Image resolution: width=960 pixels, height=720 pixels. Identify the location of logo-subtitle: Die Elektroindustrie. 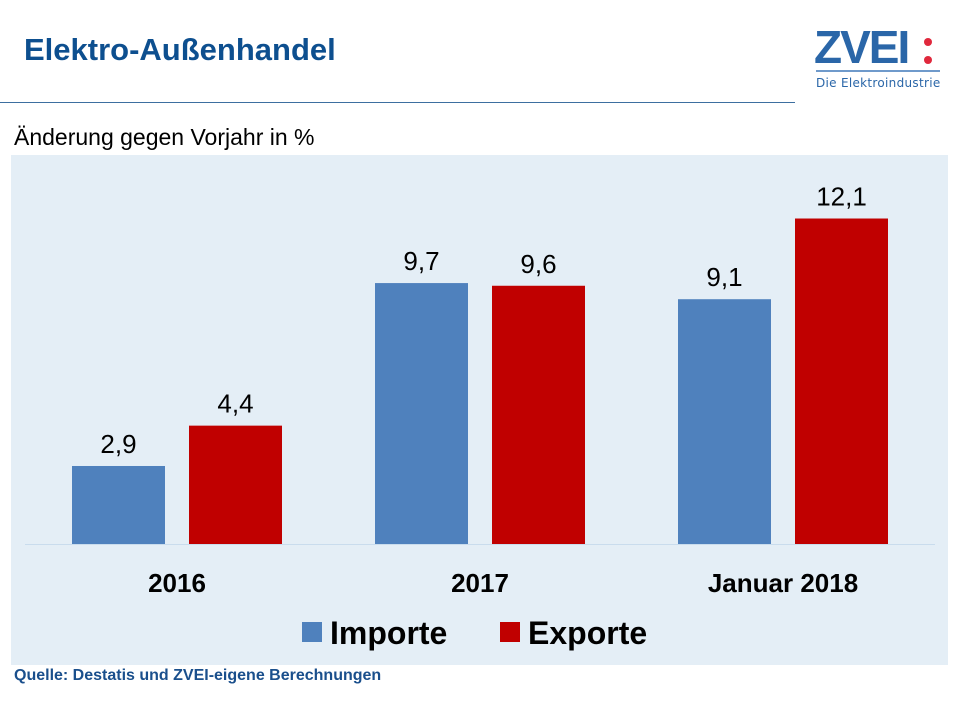
(878, 83).